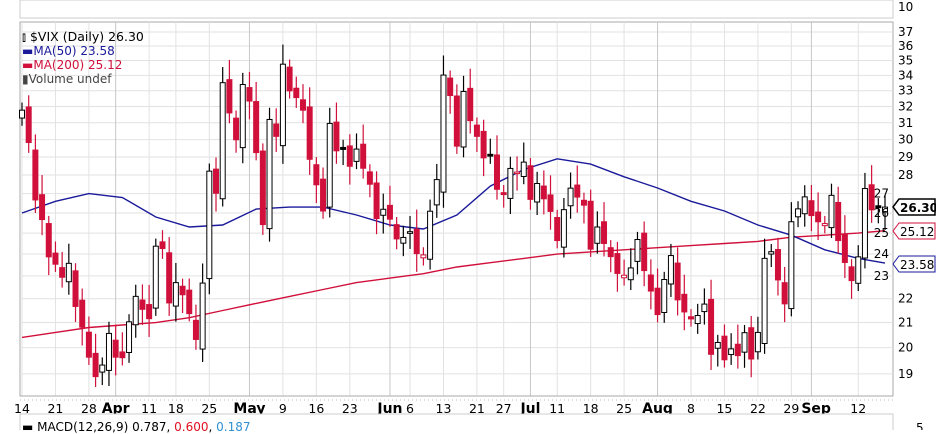 This screenshot has width=936, height=434. What do you see at coordinates (905, 106) in the screenshot?
I see `y-tick-label: 32` at bounding box center [905, 106].